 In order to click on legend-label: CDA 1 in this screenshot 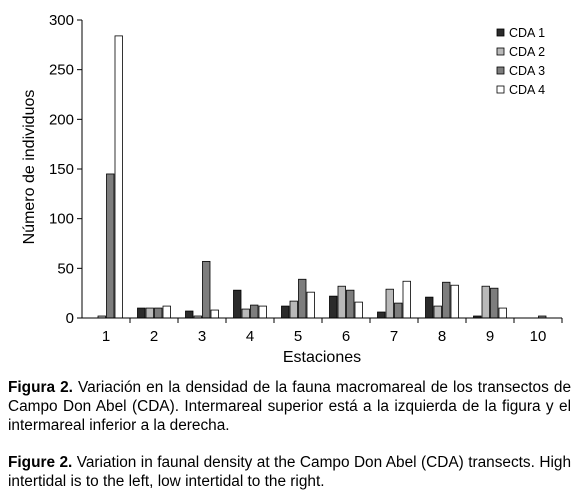, I will do `click(527, 33)`.